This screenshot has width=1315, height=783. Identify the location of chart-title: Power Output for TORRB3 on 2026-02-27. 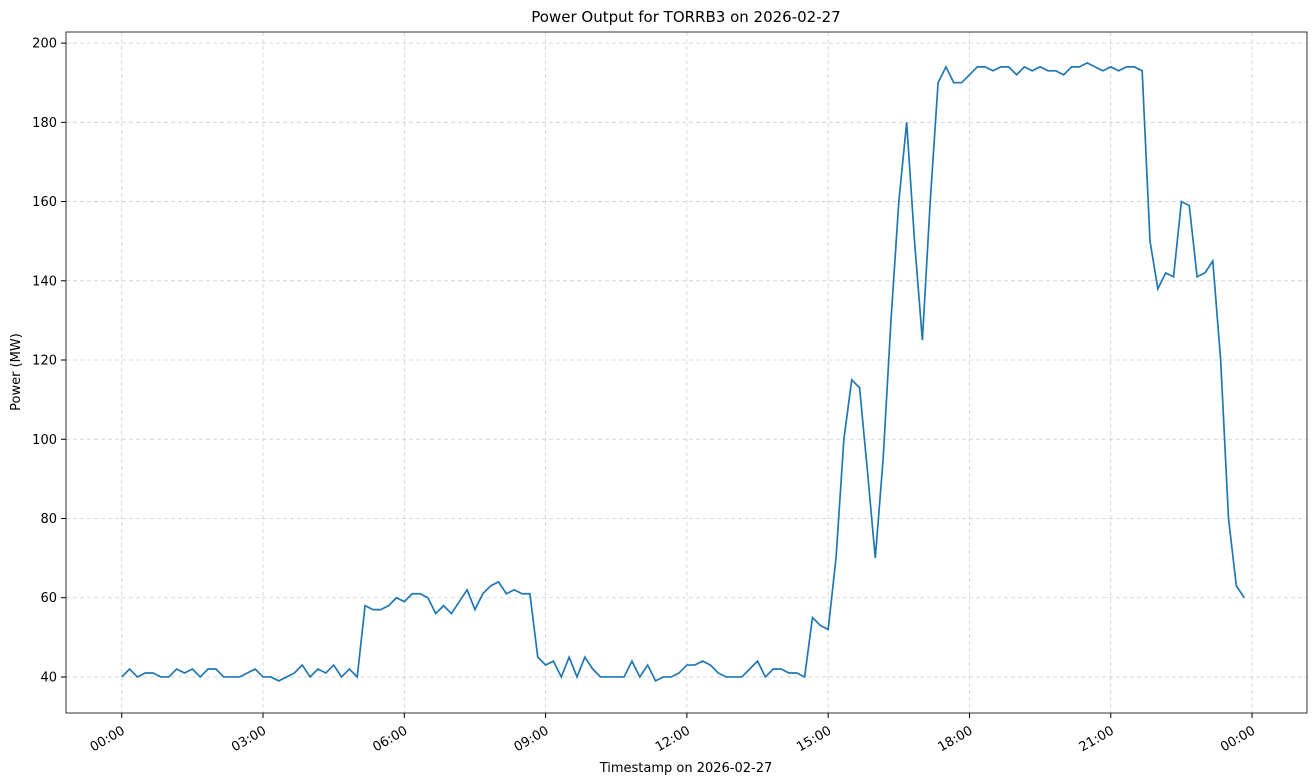
(685, 17).